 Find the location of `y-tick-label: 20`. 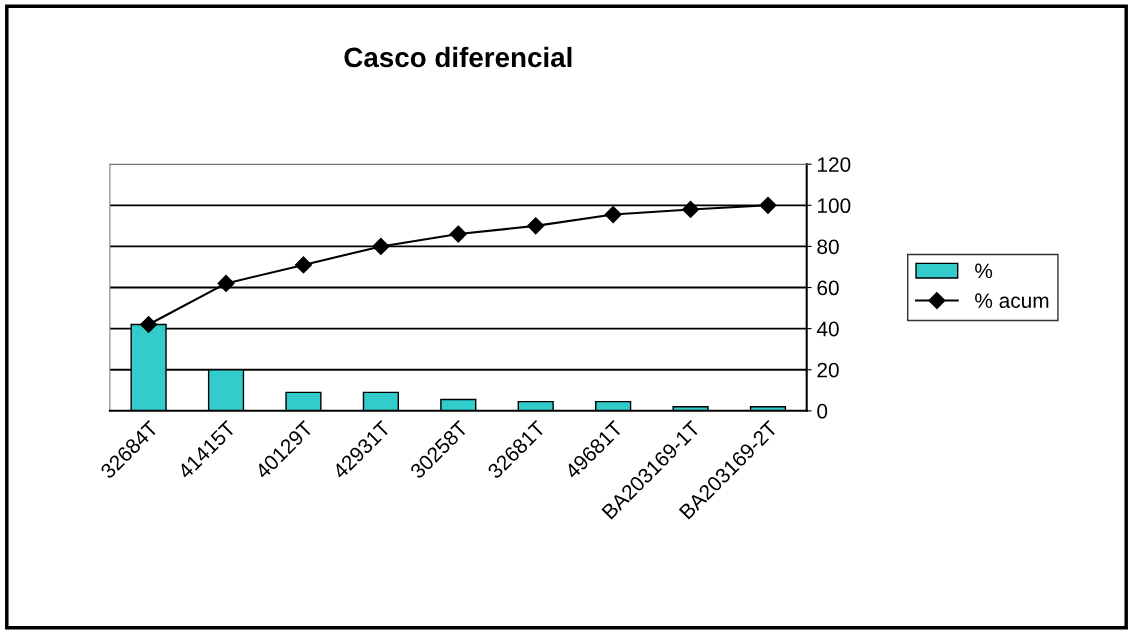

y-tick-label: 20 is located at coordinates (828, 370).